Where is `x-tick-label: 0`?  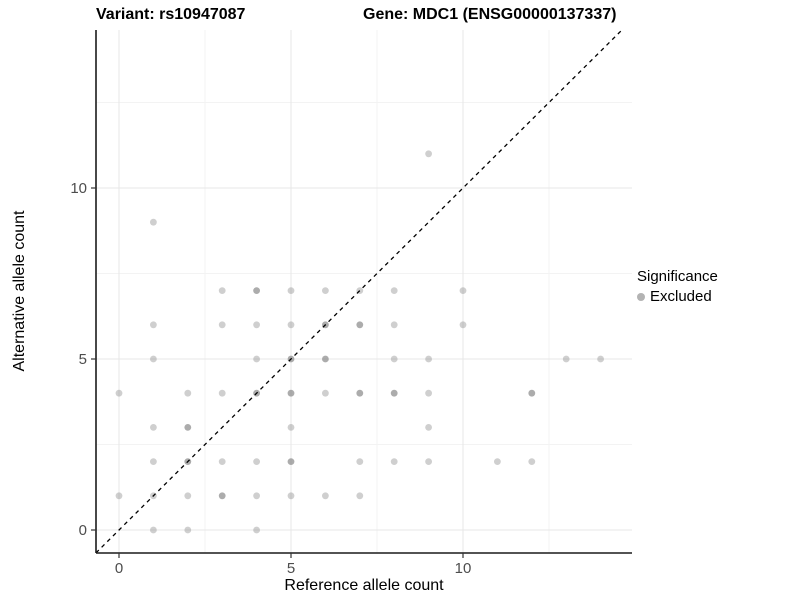
x-tick-label: 0 is located at coordinates (119, 568).